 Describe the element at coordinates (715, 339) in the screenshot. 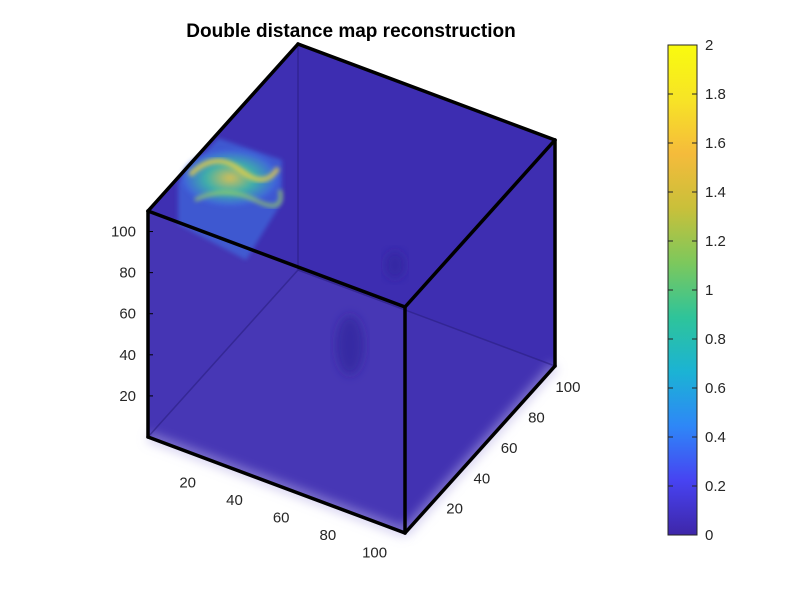

I see `colorbar-tick-label: 0.8` at that location.